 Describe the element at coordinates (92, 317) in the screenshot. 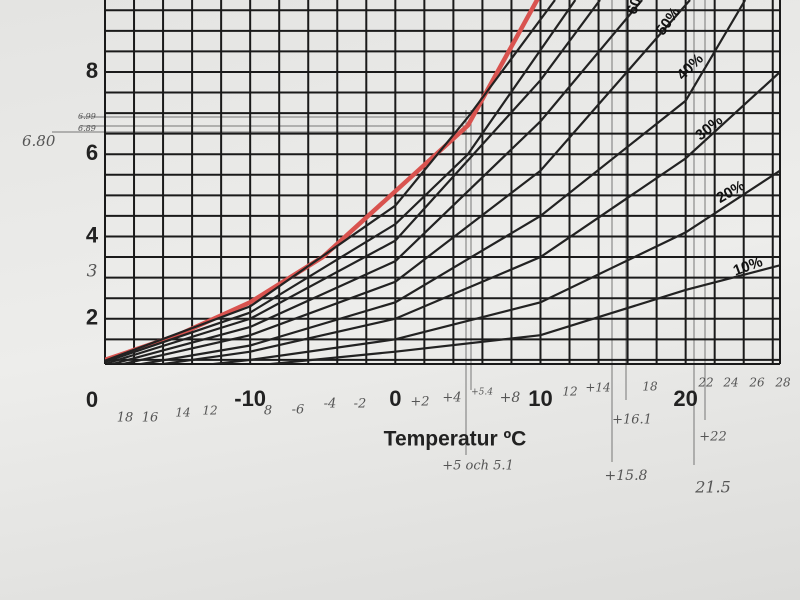

I see `y-tick-label: 2` at that location.